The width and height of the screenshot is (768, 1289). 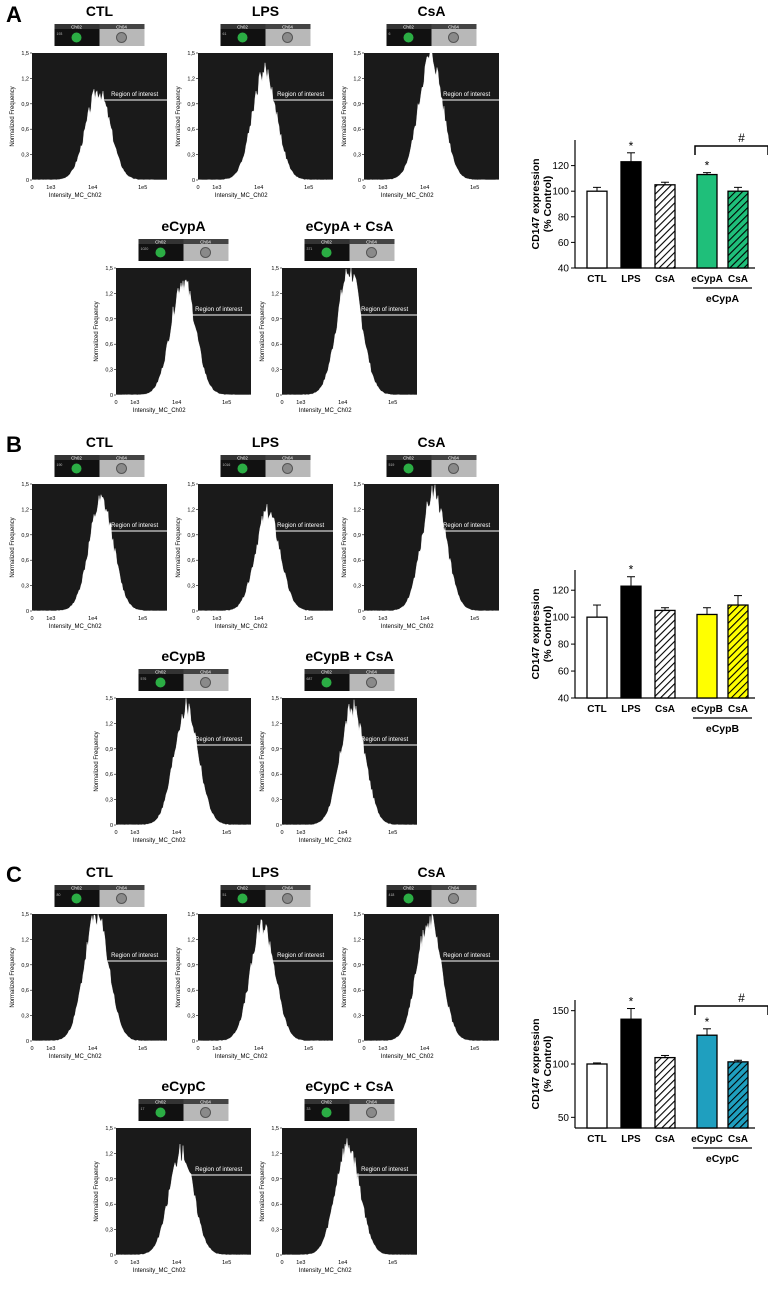 What do you see at coordinates (183, 226) in the screenshot?
I see `histogram-title: eCypA` at bounding box center [183, 226].